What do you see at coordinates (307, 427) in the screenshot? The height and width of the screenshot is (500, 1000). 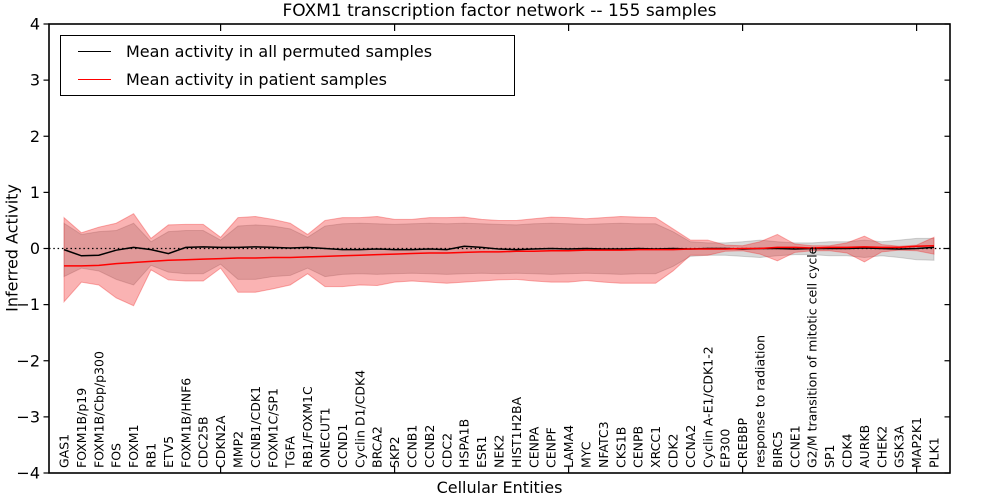 I see `category-label: RB1/FOXM1C` at bounding box center [307, 427].